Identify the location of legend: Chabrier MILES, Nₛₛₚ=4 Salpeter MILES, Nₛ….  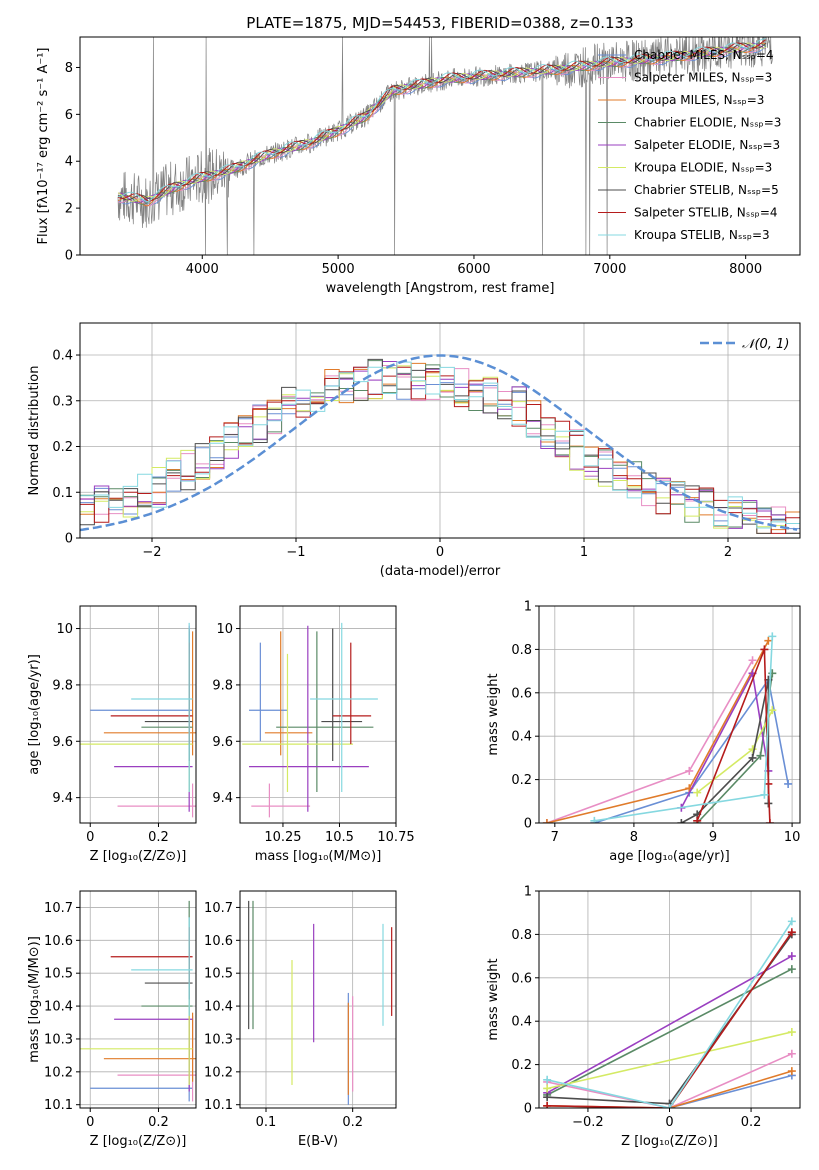
(689, 145).